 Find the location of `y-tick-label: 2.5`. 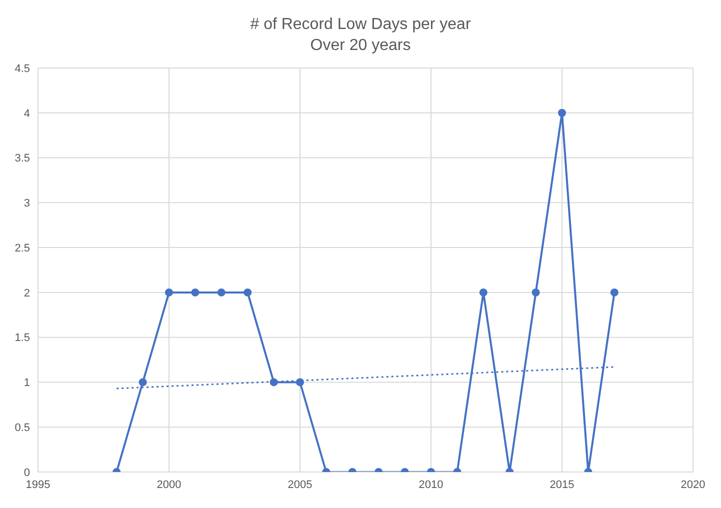

y-tick-label: 2.5 is located at coordinates (22, 248).